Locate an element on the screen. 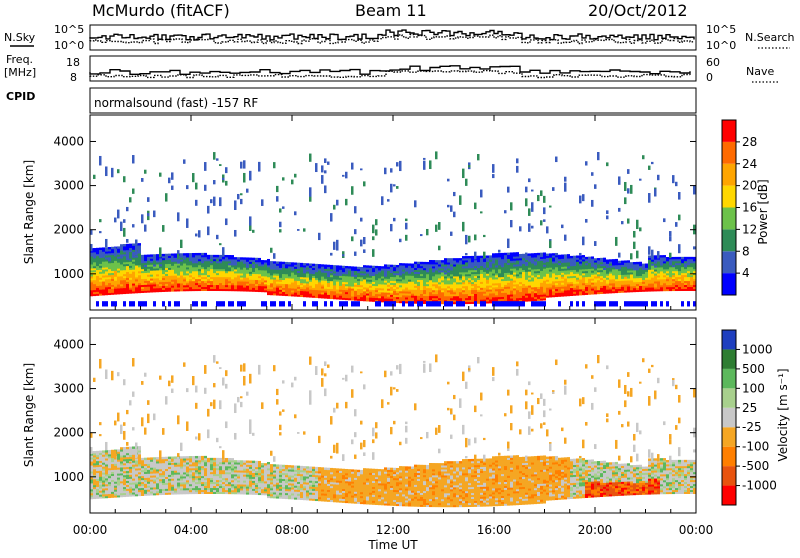  date-title: 20/Oct/2012 is located at coordinates (638, 10).